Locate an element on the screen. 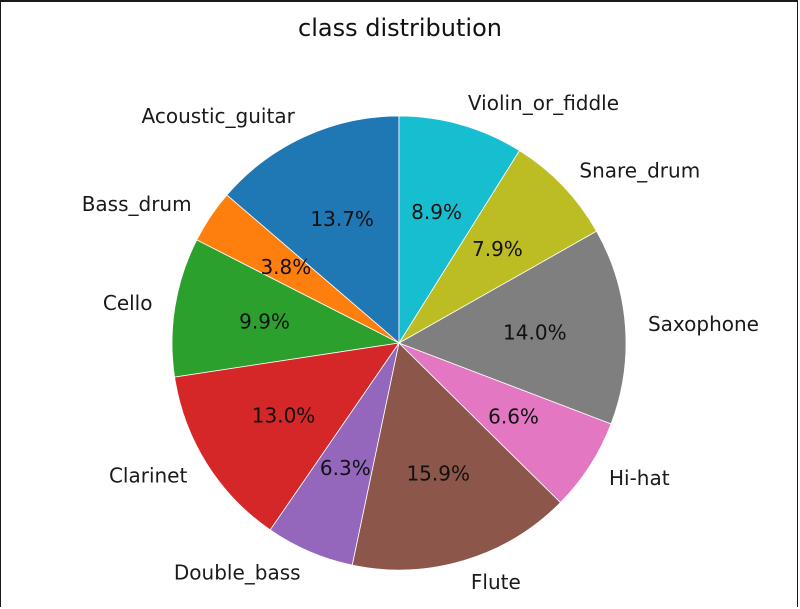  slice-label-saxophone: Saxophone is located at coordinates (703, 324).